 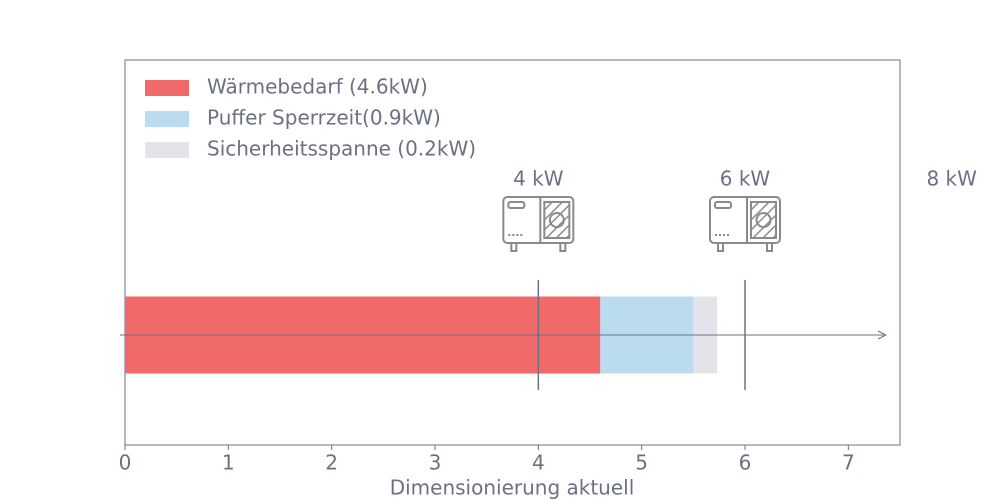 I want to click on x-tick-label: 0, so click(x=125, y=463).